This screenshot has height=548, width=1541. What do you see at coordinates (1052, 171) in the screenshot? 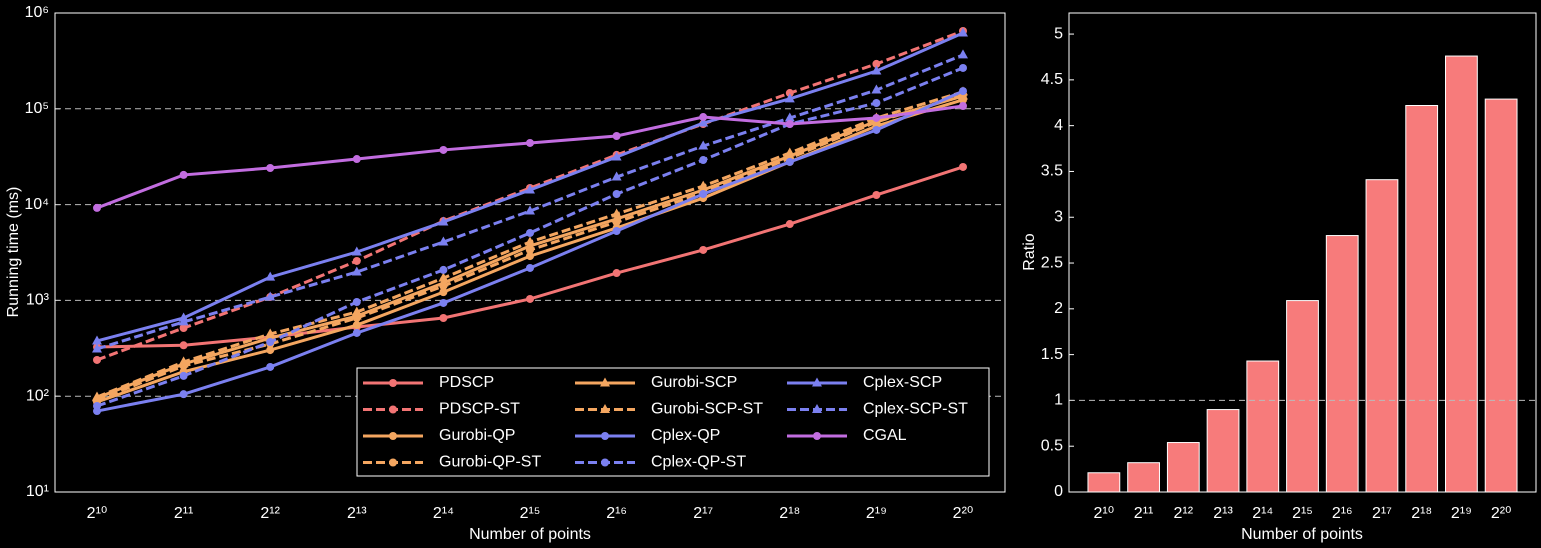
I see `y-tick-label: 3.5` at bounding box center [1052, 171].